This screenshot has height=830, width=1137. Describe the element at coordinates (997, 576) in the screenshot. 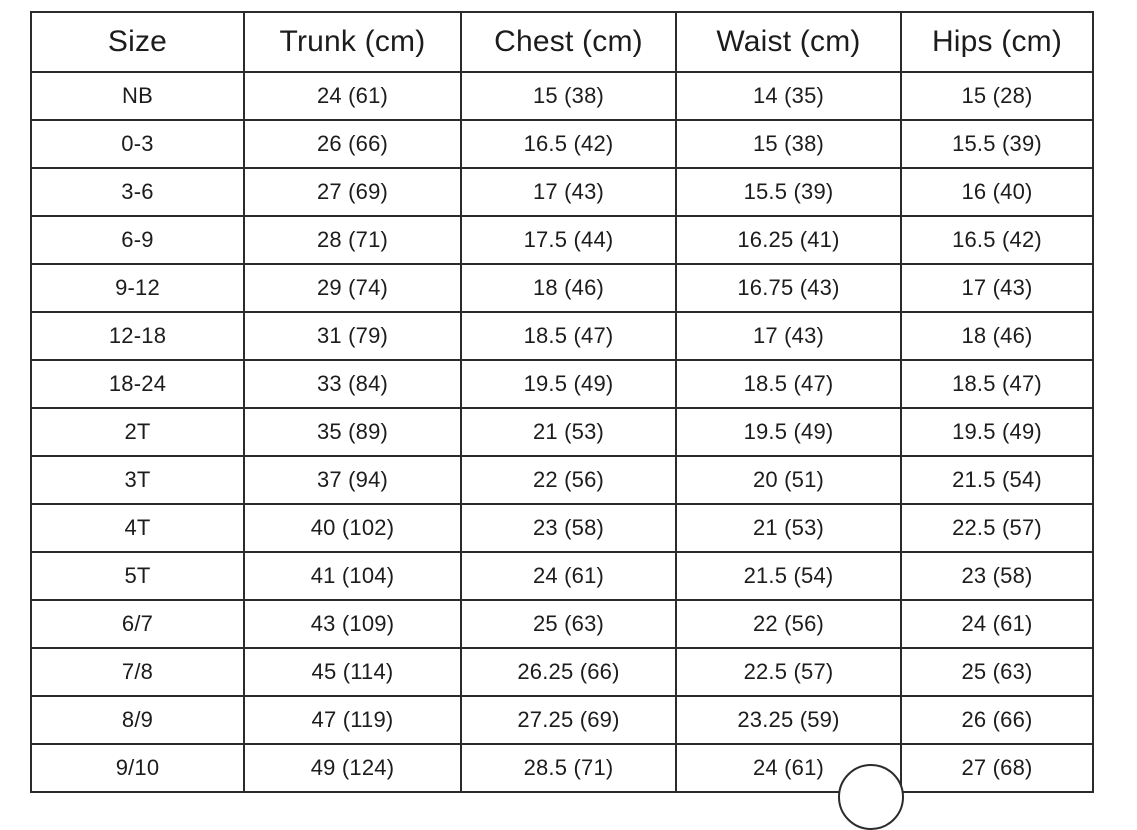

I see `cell-hips: 23 (58)` at that location.